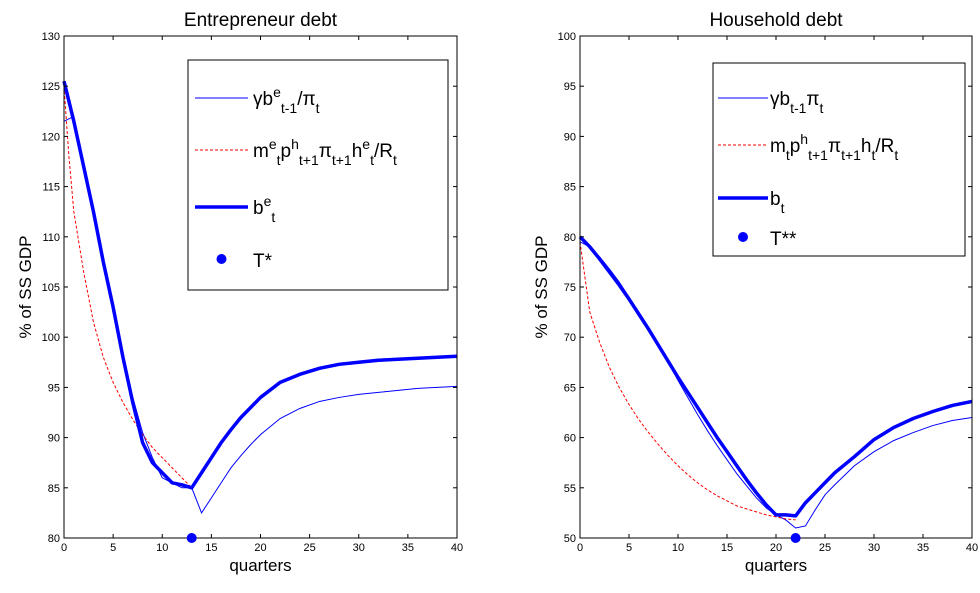  I want to click on legend-entry-1: γbt-1​πt​, so click(797, 102).